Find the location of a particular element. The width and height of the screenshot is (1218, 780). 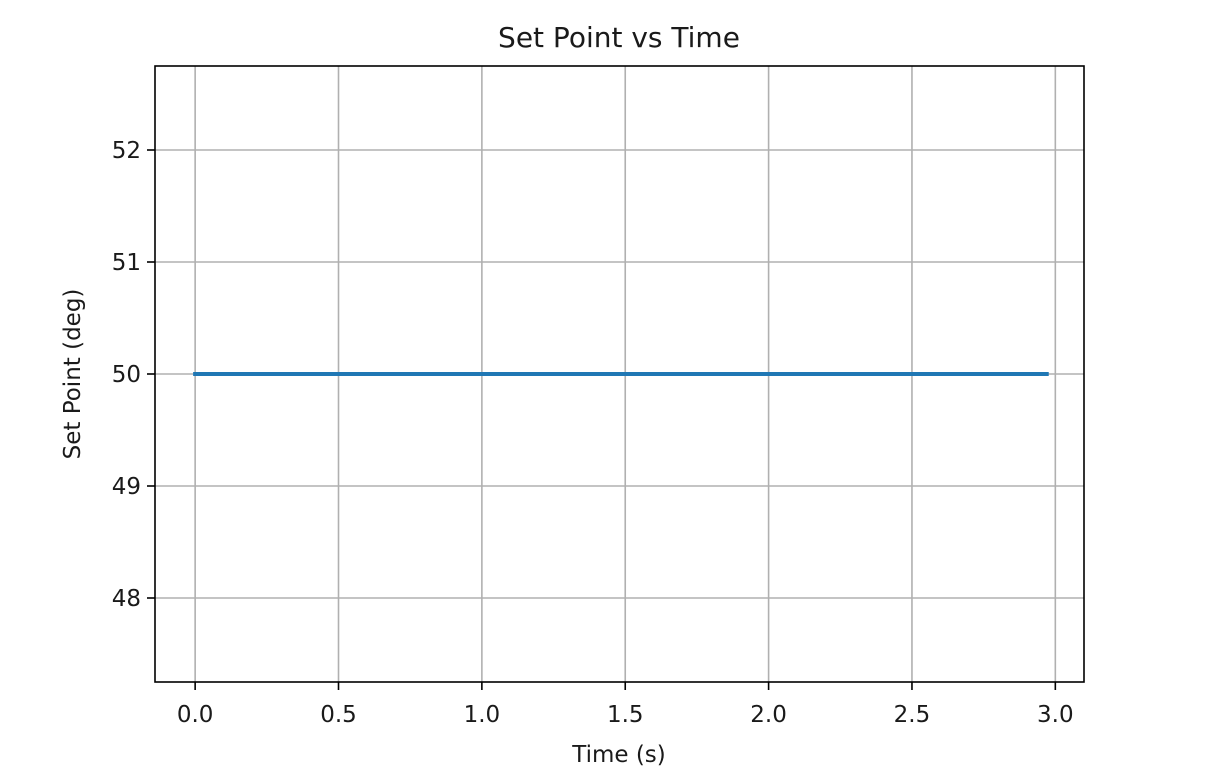

x-tick-label: 1.0 is located at coordinates (482, 715).